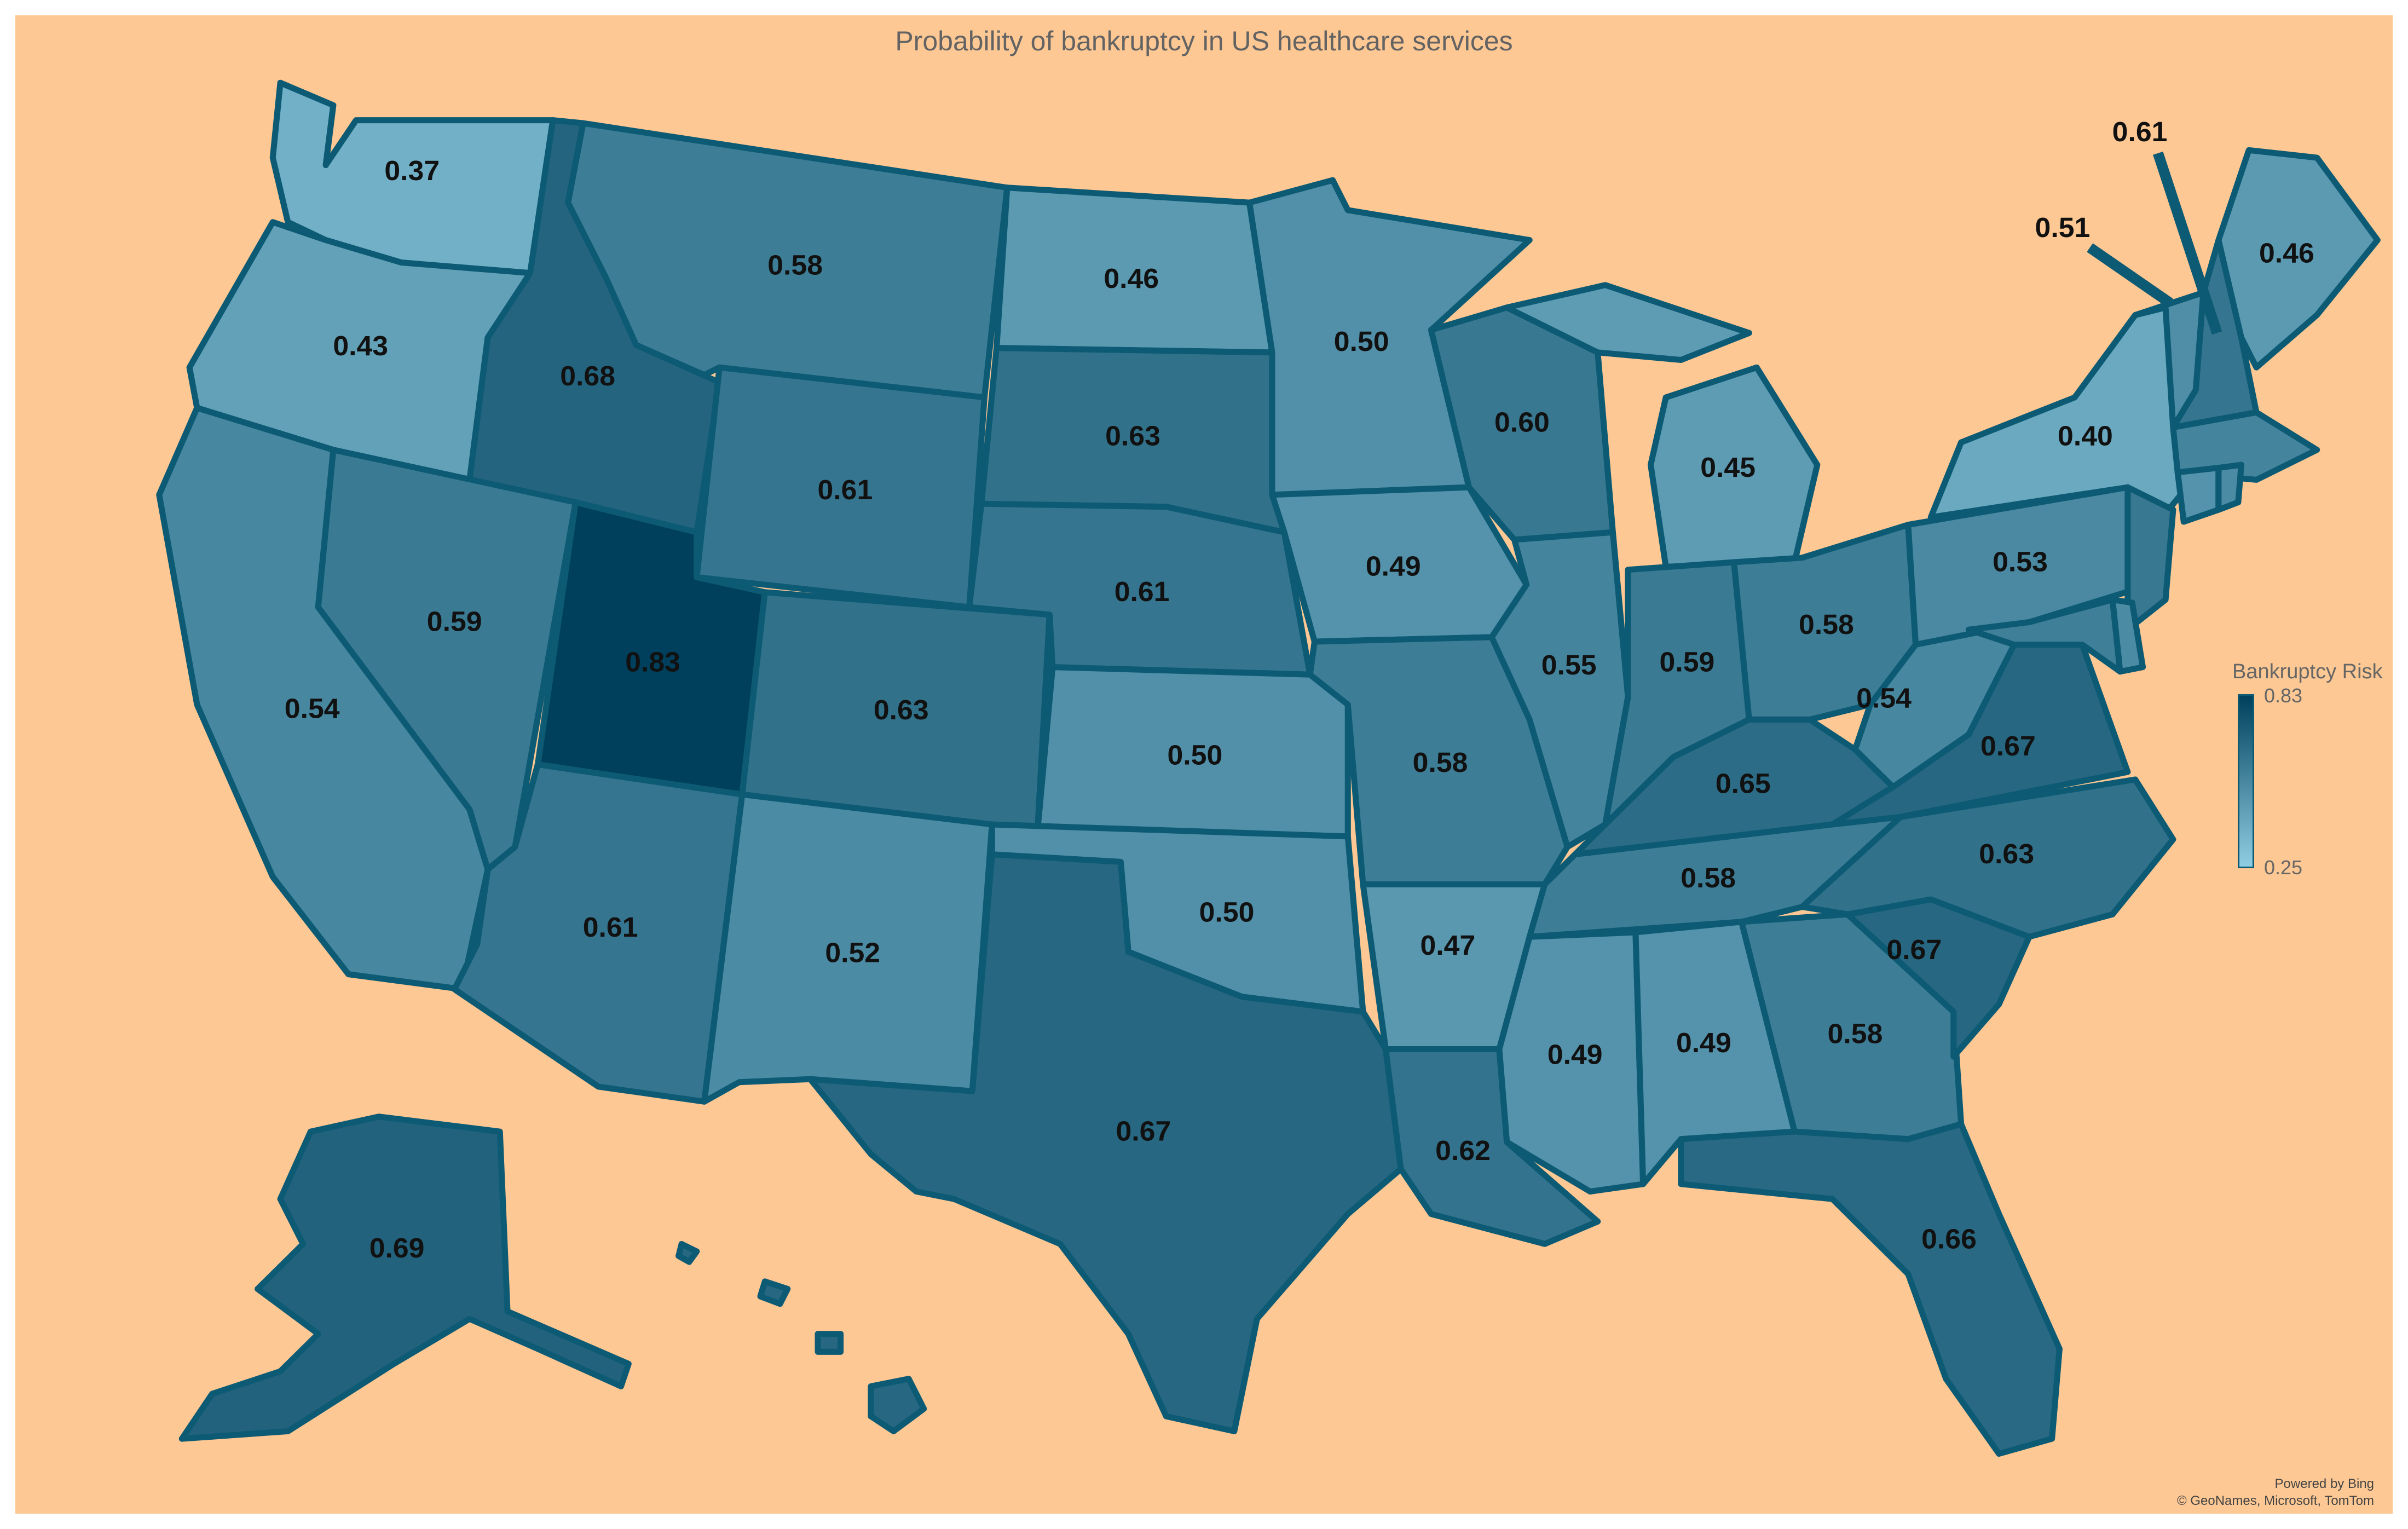  What do you see at coordinates (2275, 1501) in the screenshot?
I see `attribution-copyright: © GeoNames, Microsoft, TomTom` at bounding box center [2275, 1501].